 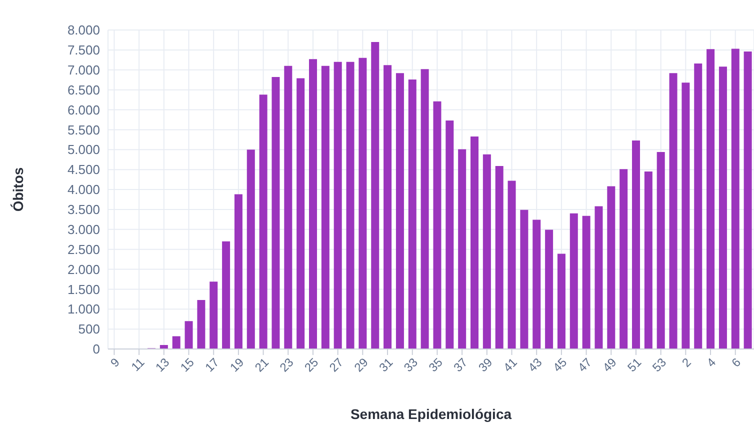 What do you see at coordinates (711, 362) in the screenshot?
I see `x-tick-label: 4` at bounding box center [711, 362].